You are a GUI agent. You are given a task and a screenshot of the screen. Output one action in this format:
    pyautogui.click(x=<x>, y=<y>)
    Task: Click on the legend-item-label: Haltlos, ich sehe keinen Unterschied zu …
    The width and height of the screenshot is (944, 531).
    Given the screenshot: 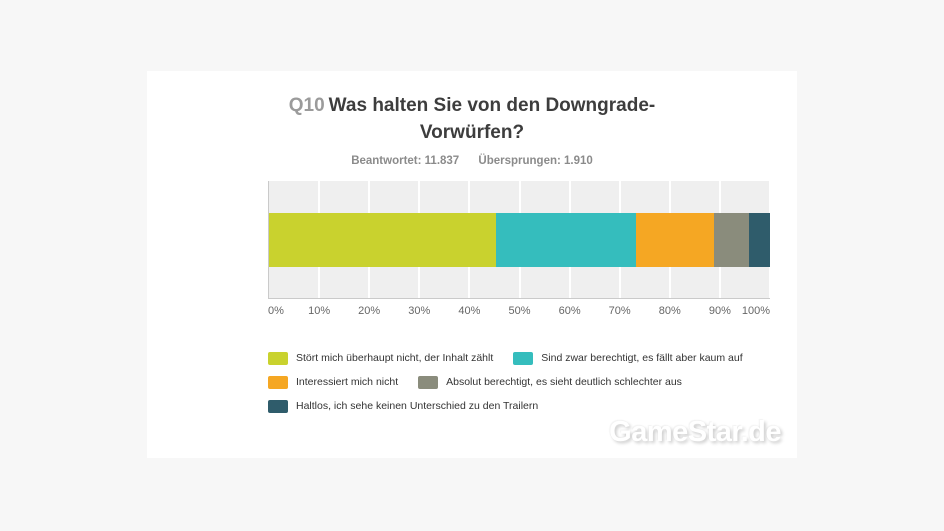 What is the action you would take?
    pyautogui.click(x=417, y=406)
    